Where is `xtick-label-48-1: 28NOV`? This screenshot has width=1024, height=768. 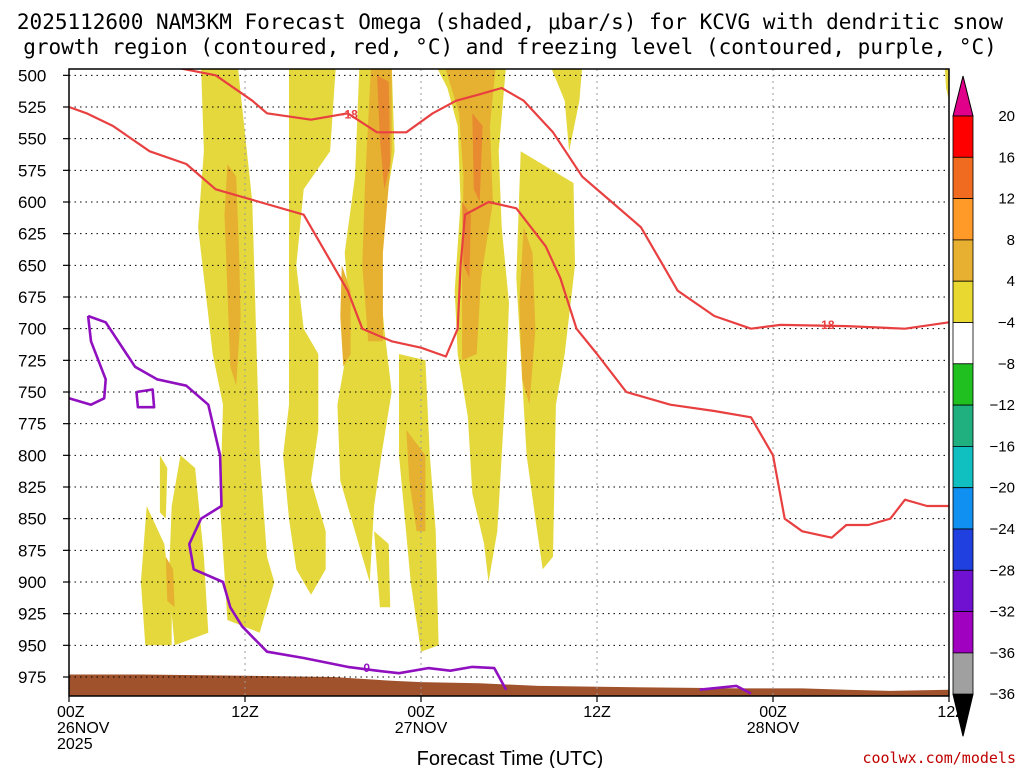 xtick-label-48-1: 28NOV is located at coordinates (773, 728).